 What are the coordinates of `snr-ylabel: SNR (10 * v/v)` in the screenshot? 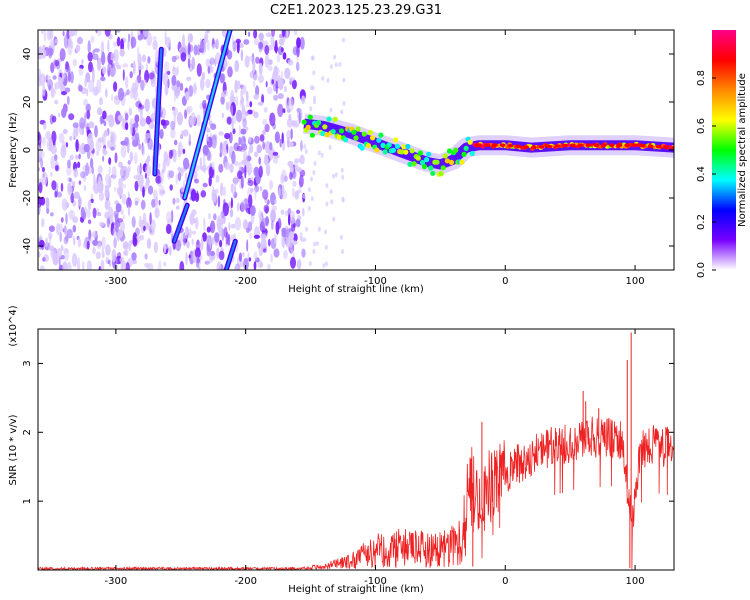 It's located at (13, 449).